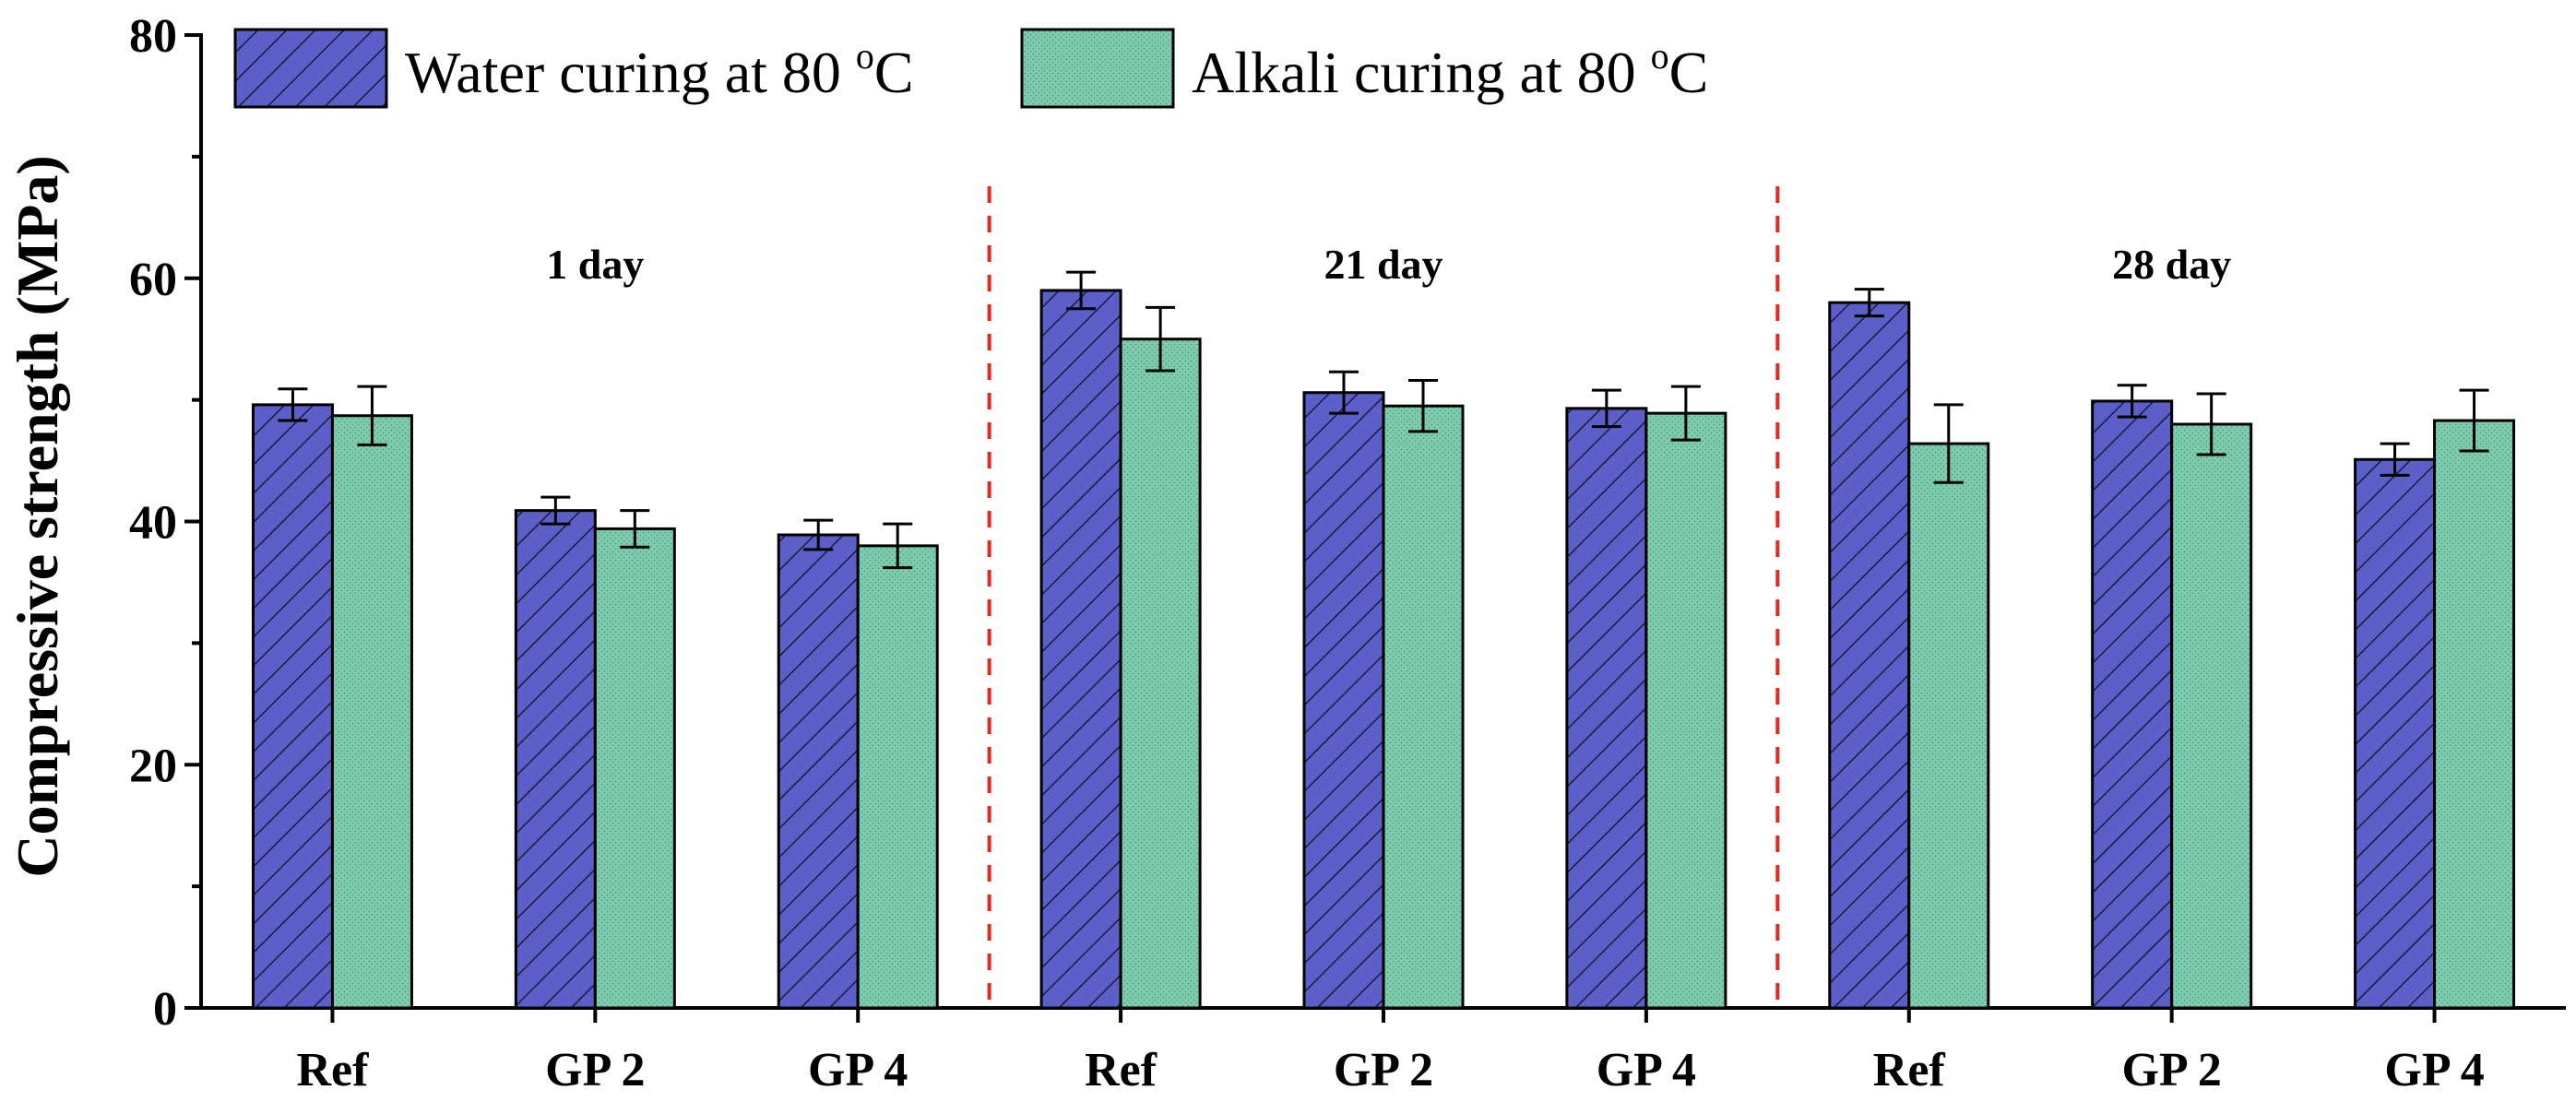 The image size is (2576, 1102). I want to click on category-labels: Ref GP 2 GP 4 Ref GP 2 GP 4 Ref GP 2 GP 4, so click(1390, 1052).